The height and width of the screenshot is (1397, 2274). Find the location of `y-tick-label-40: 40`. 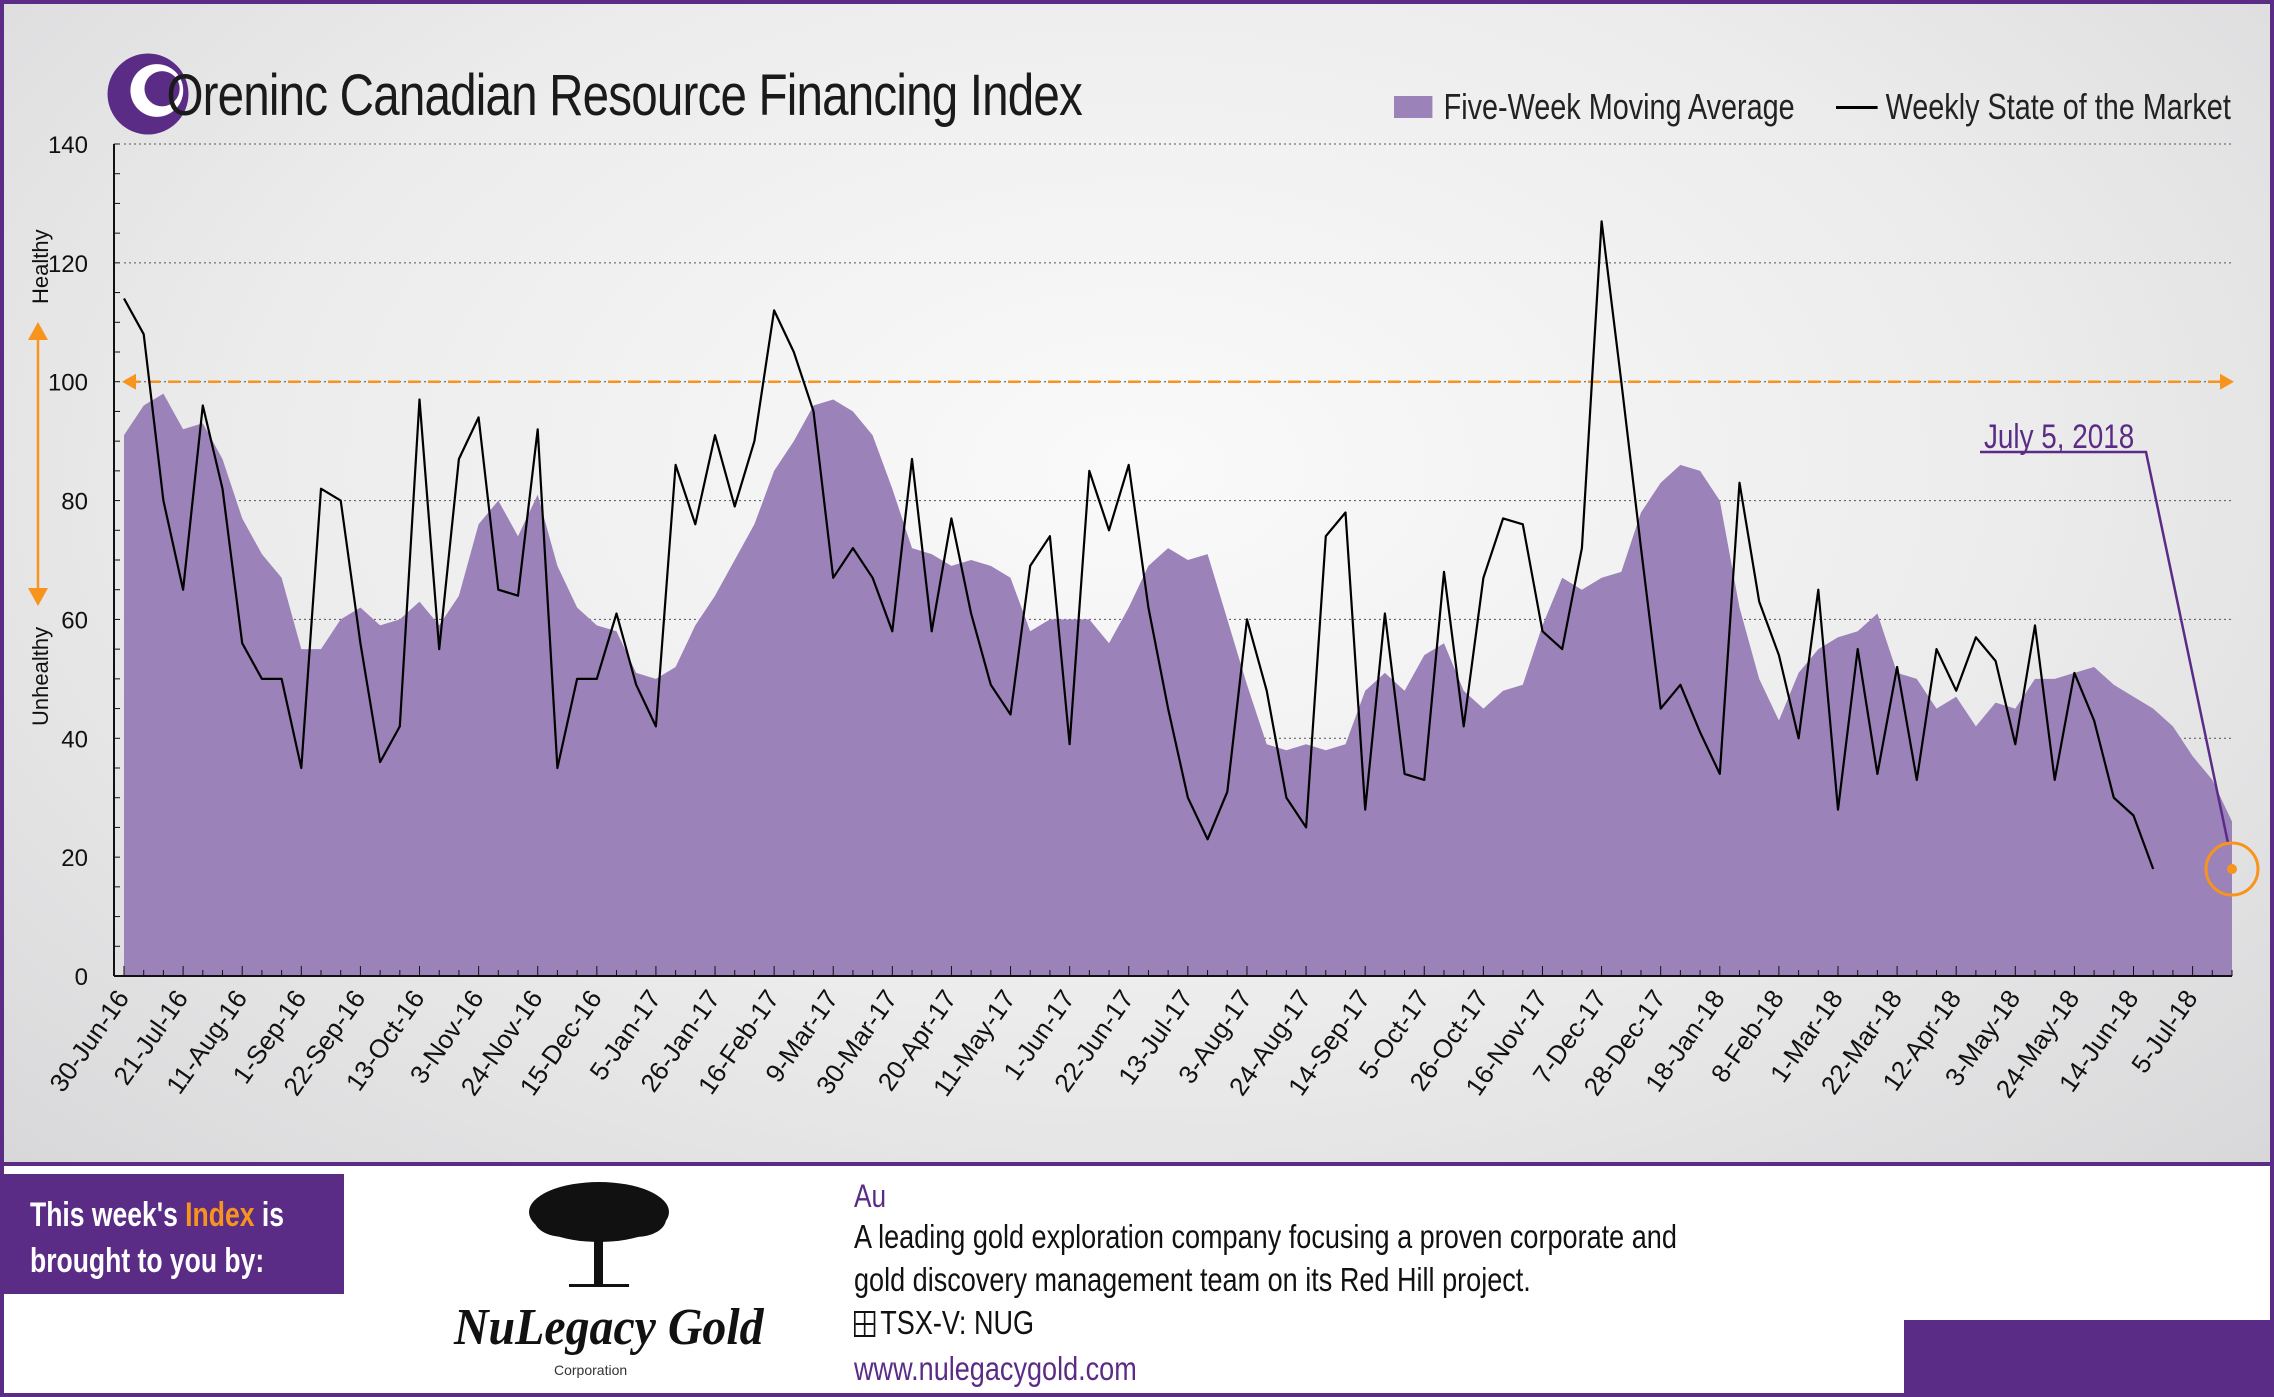

y-tick-label-40: 40 is located at coordinates (74, 739).